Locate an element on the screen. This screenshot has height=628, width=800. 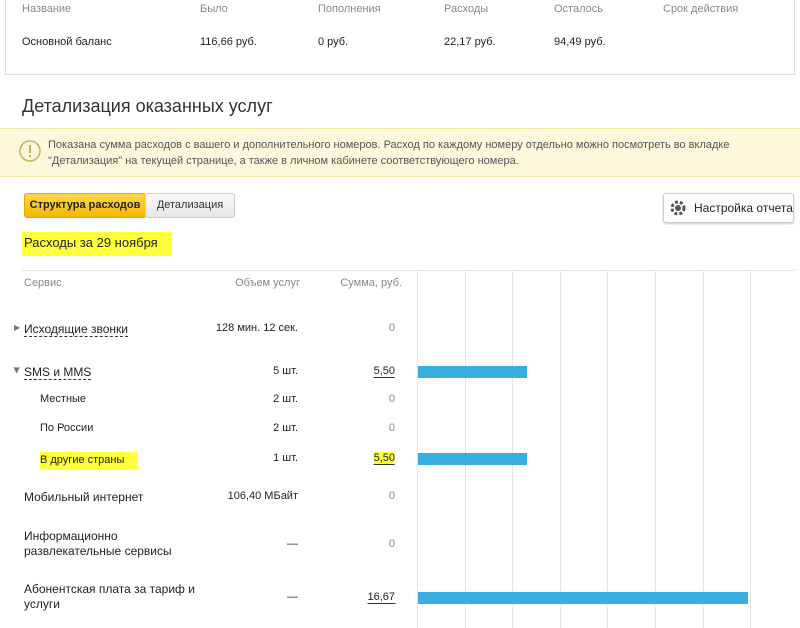
service-name: Информационно развлекательные сервисы is located at coordinates (98, 543).